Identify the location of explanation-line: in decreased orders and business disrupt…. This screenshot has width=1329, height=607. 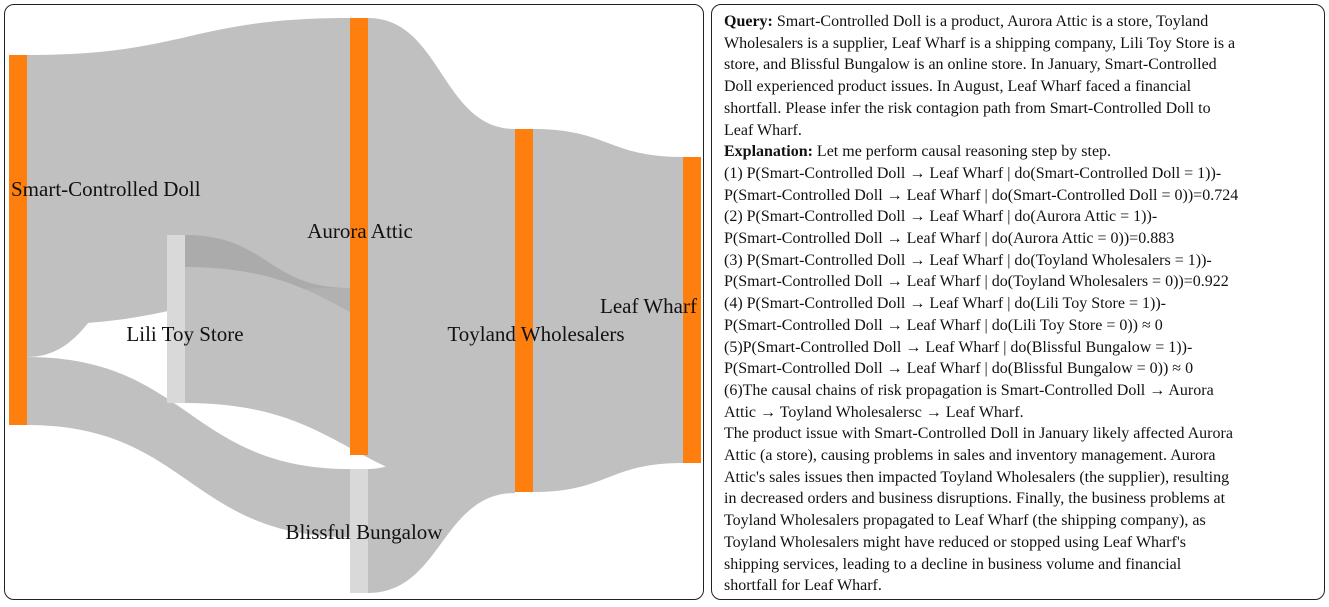
(975, 499).